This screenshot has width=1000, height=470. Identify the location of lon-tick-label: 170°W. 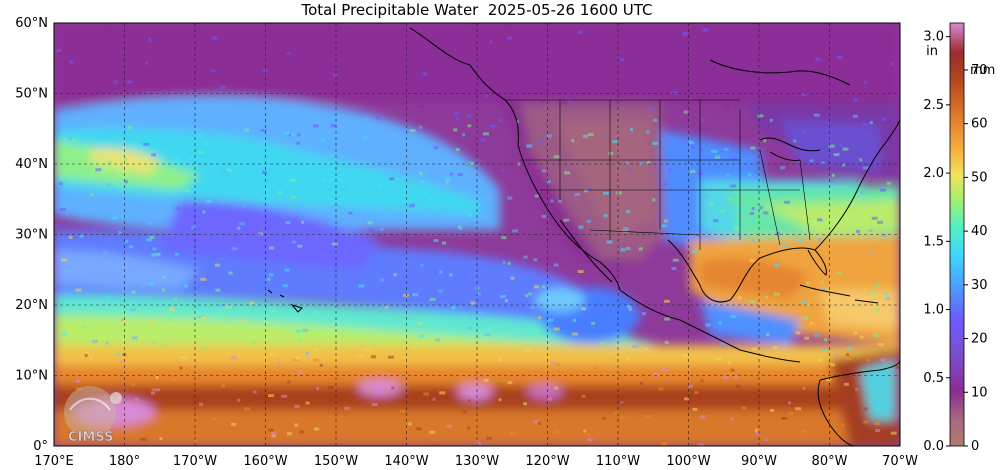
(195, 461).